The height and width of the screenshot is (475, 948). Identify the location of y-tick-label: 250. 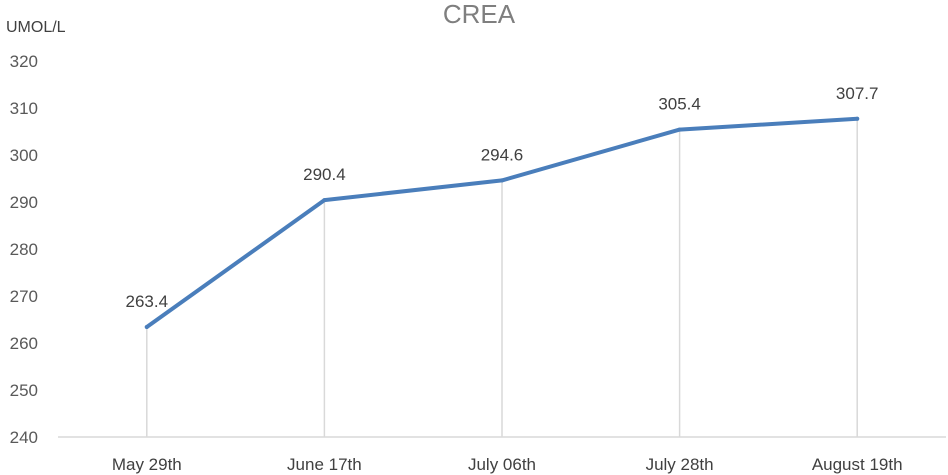
(24, 390).